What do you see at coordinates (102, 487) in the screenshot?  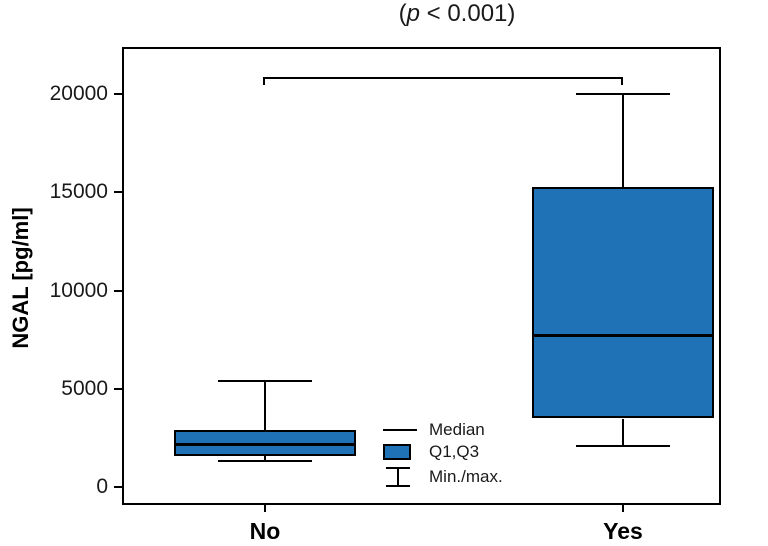 I see `y-tick-label: 0` at bounding box center [102, 487].